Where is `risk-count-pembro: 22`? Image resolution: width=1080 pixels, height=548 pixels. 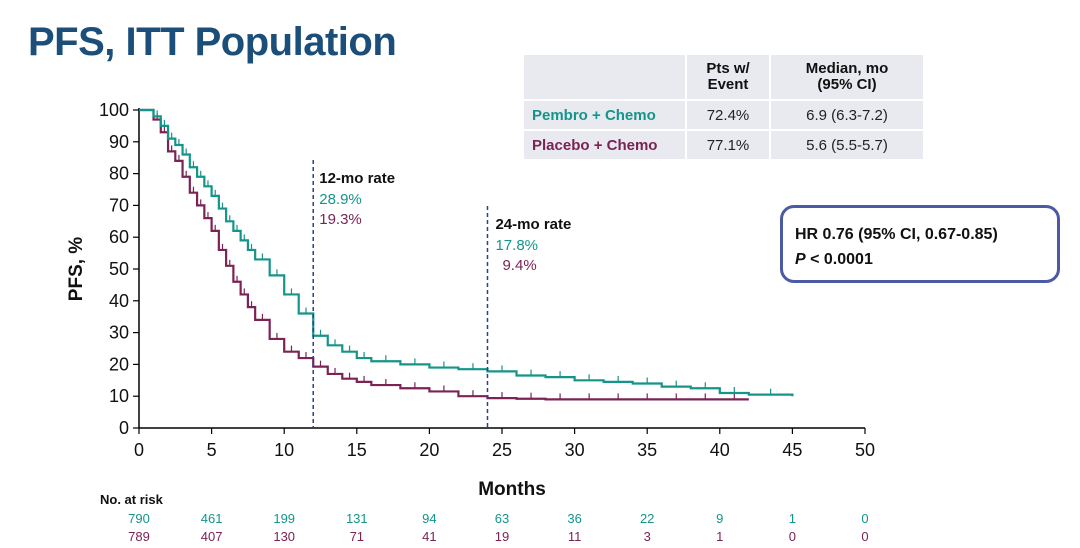
risk-count-pembro: 22 is located at coordinates (647, 518).